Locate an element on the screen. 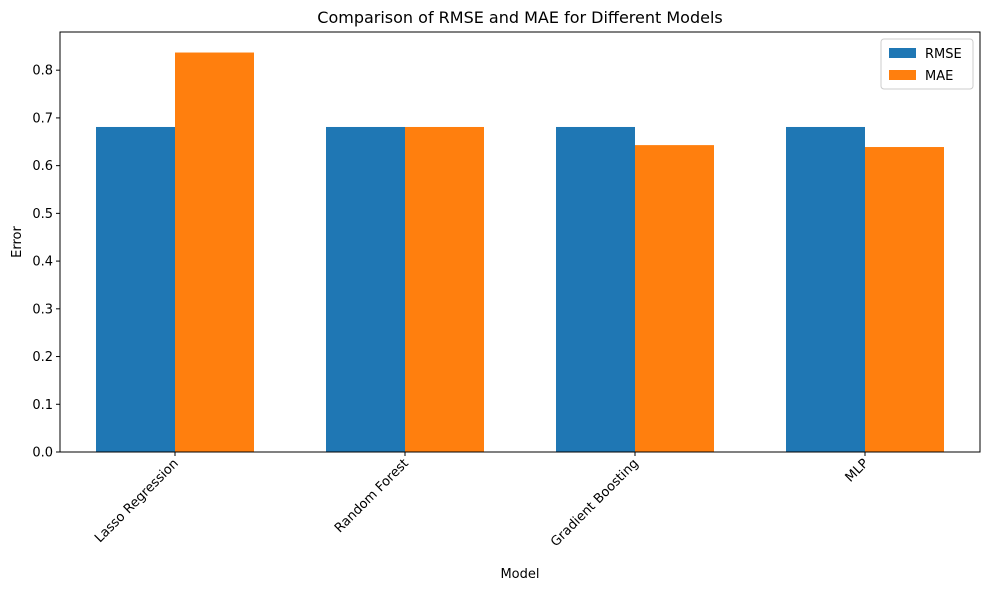  y-tick-label: 0.5 is located at coordinates (42, 214).